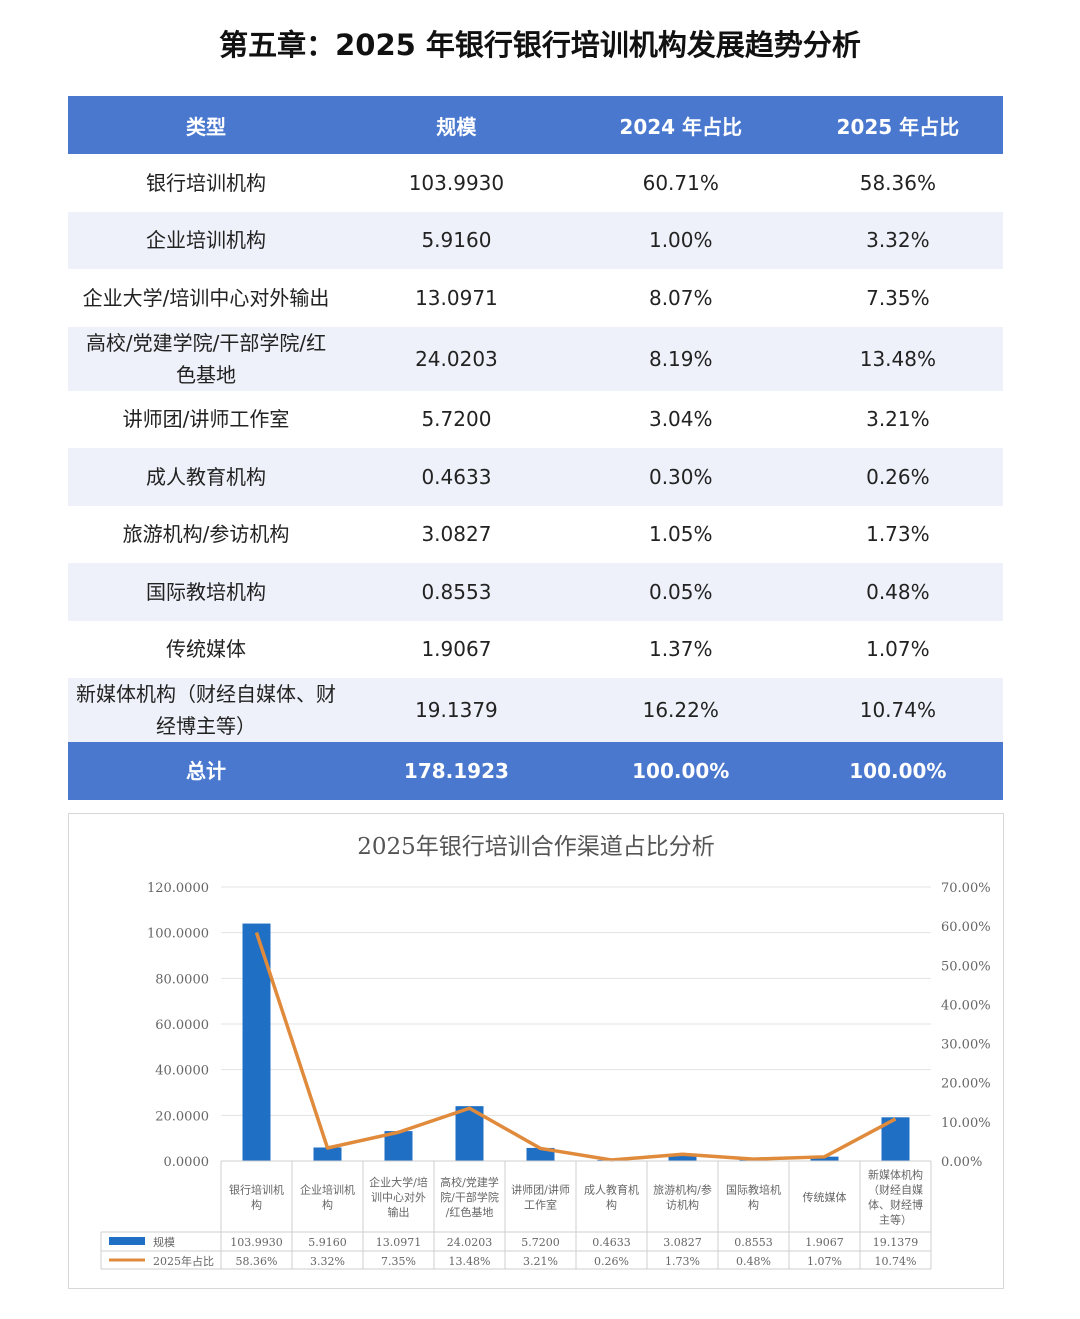 Image resolution: width=1080 pixels, height=1319 pixels. I want to click on cell-scale: 24.0203, so click(456, 358).